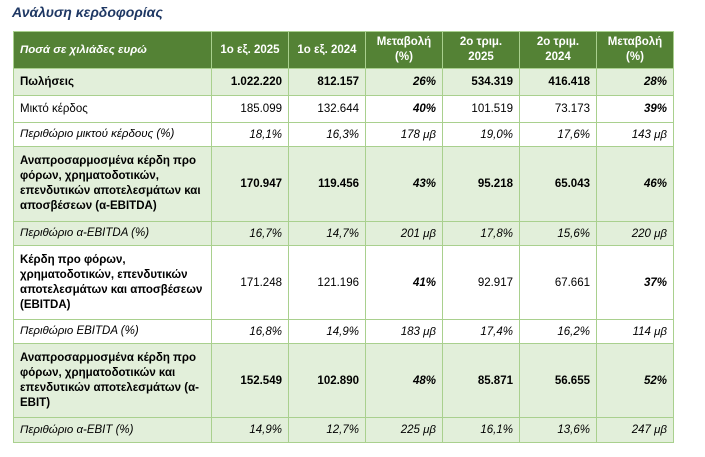 This screenshot has width=705, height=457. I want to click on cell-q2-change: 46%, so click(635, 184).